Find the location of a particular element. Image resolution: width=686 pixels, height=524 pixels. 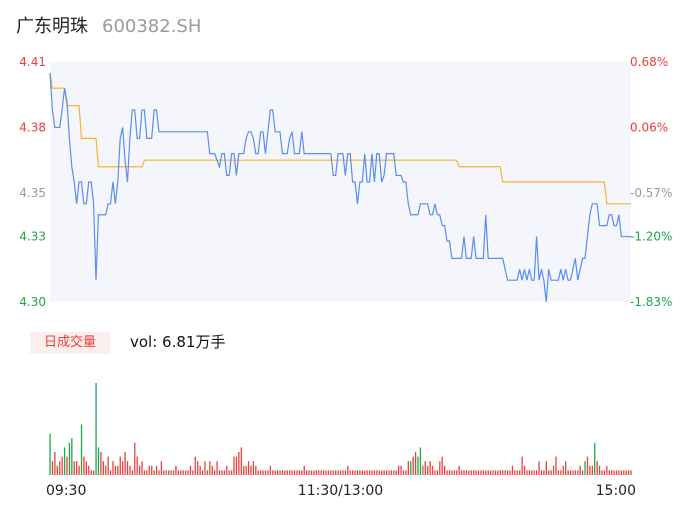

time-axis: 09:30 11:30/13:00 15:00 is located at coordinates (341, 491).